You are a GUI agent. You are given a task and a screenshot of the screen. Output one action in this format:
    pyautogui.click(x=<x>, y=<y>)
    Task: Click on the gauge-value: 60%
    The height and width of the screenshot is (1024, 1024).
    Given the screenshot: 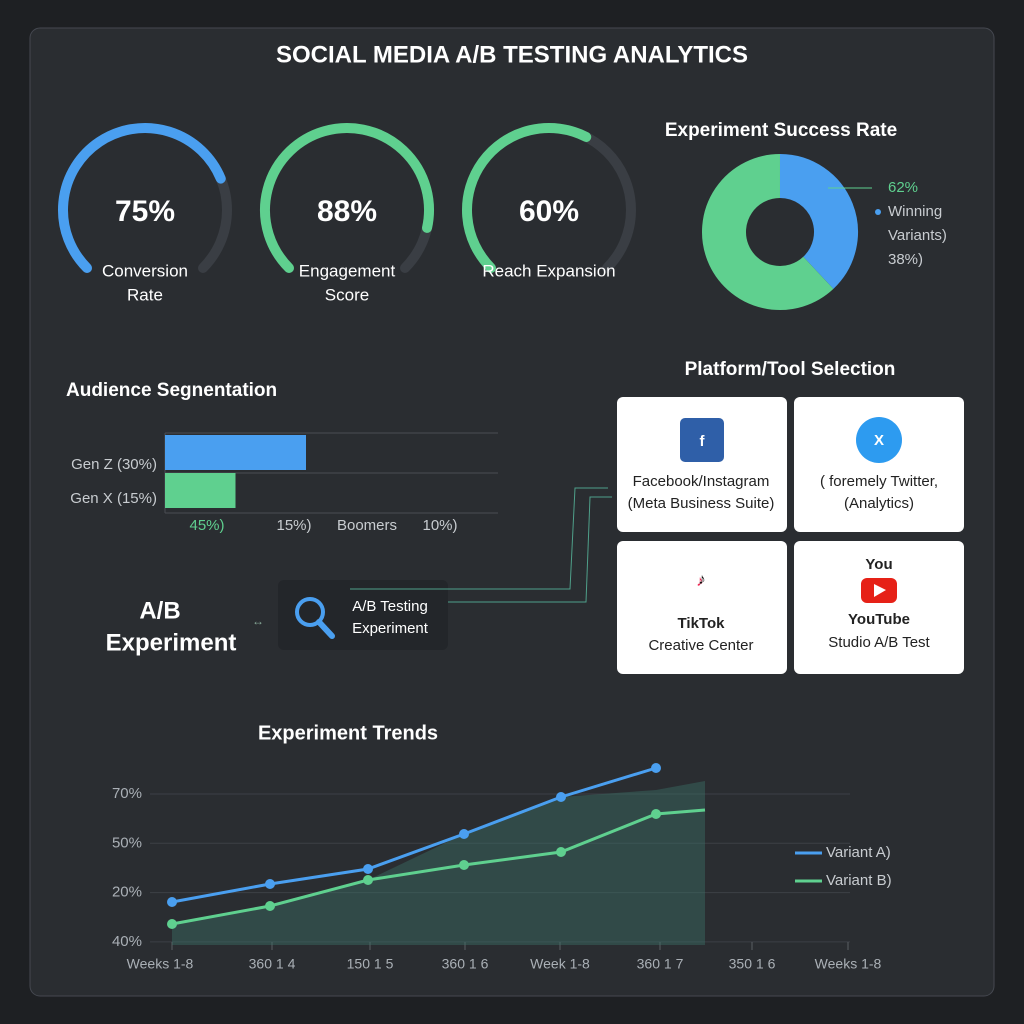 What is the action you would take?
    pyautogui.click(x=549, y=211)
    